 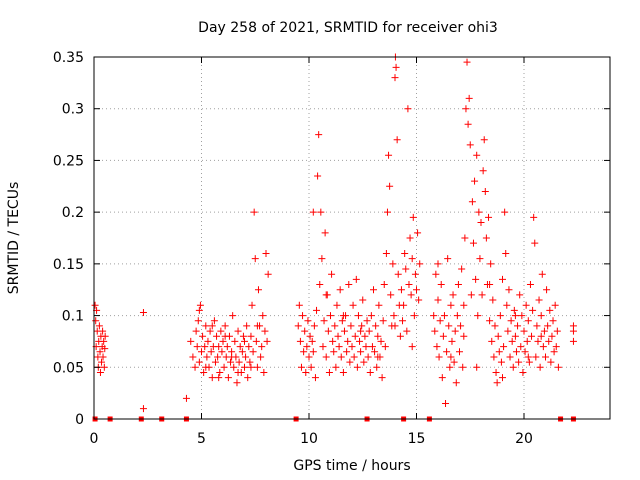 What do you see at coordinates (68, 265) in the screenshot?
I see `y-tick-label: 0.15` at bounding box center [68, 265].